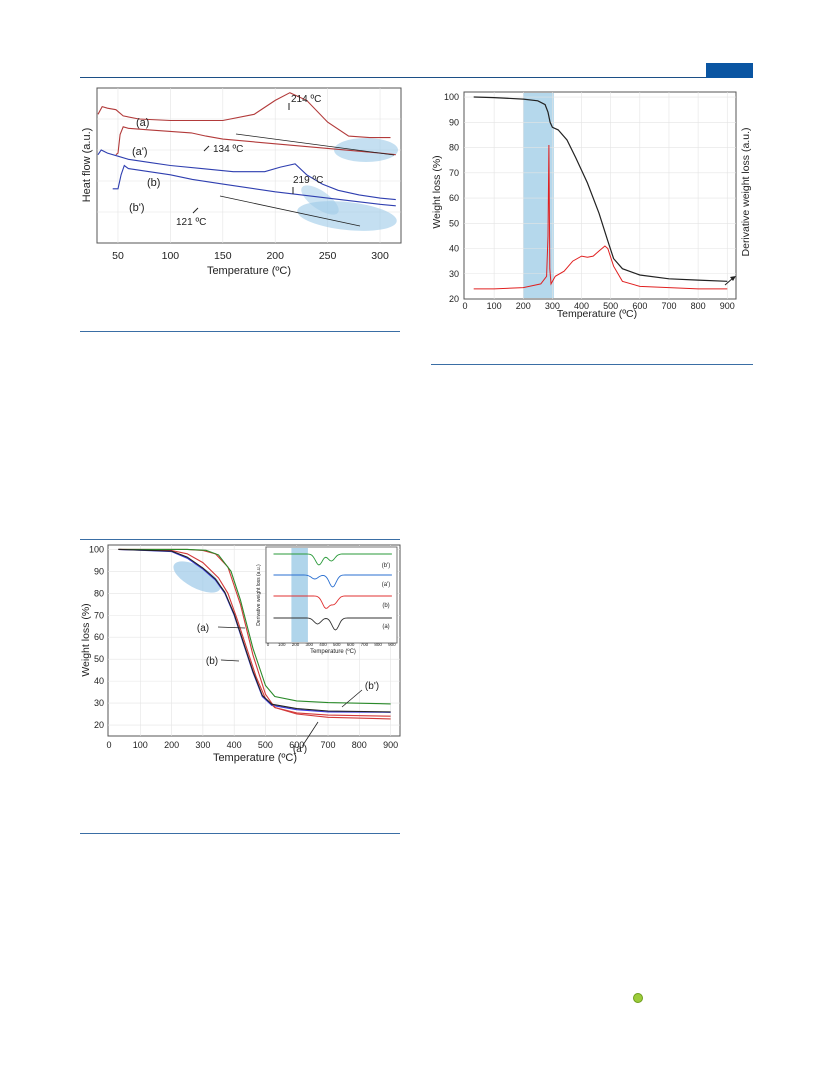 The image size is (833, 1091). I want to click on inset-x-tick-label: 900, so click(392, 644).